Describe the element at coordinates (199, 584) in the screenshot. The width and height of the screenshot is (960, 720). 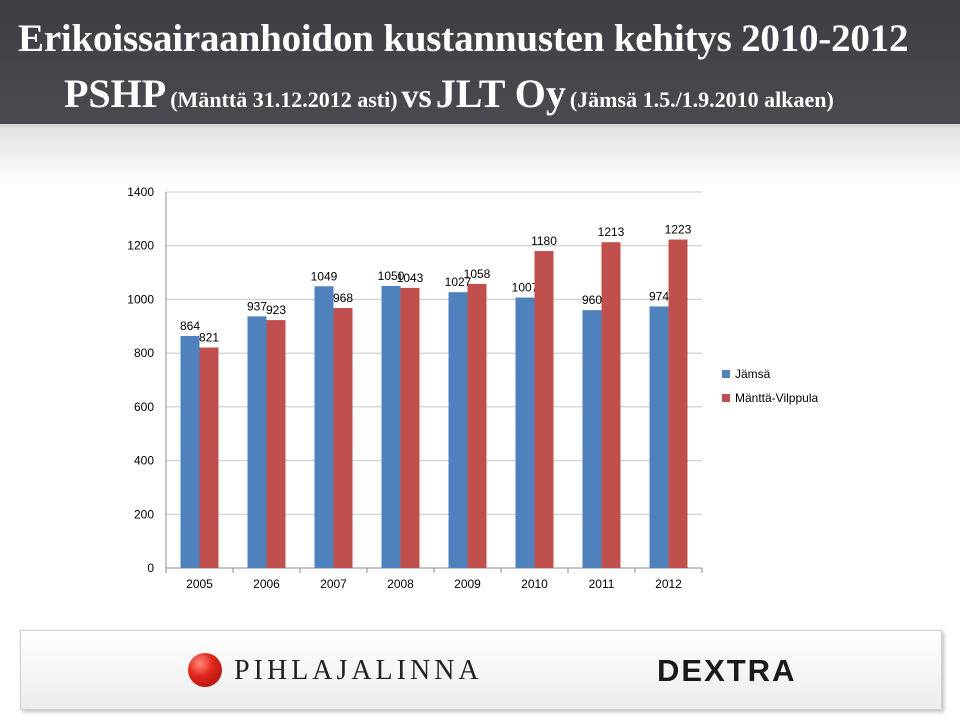
I see `x-tick-label: 2005` at that location.